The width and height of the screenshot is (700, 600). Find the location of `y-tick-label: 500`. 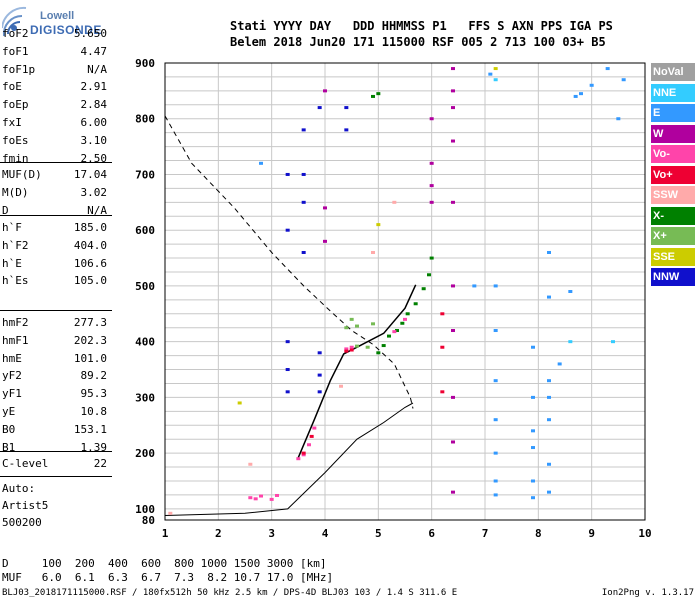

y-tick-label: 500 is located at coordinates (145, 286).